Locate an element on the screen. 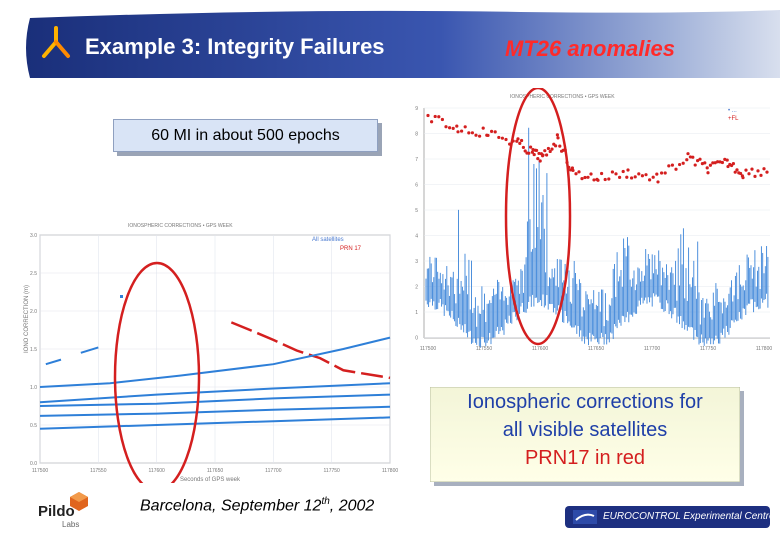 This screenshot has width=780, height=540. iono-line-1: Ionospheric corrections for is located at coordinates (585, 402).